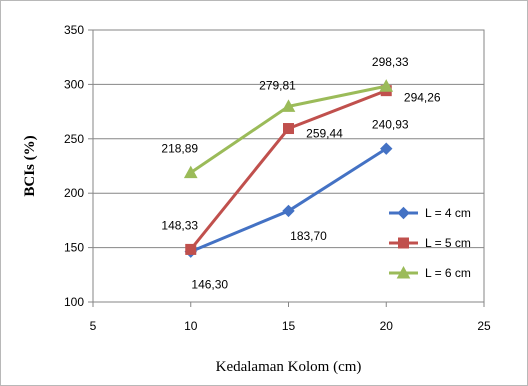 This screenshot has width=528, height=386. What do you see at coordinates (289, 326) in the screenshot?
I see `x-tick-label-15: 15` at bounding box center [289, 326].